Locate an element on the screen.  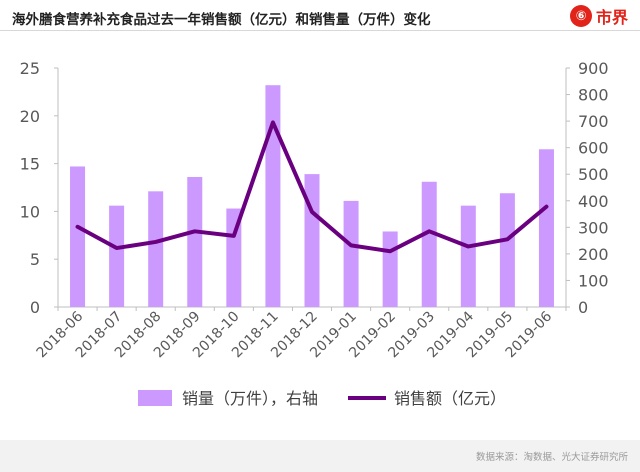
legend-swatch-bar is located at coordinates (155, 398).